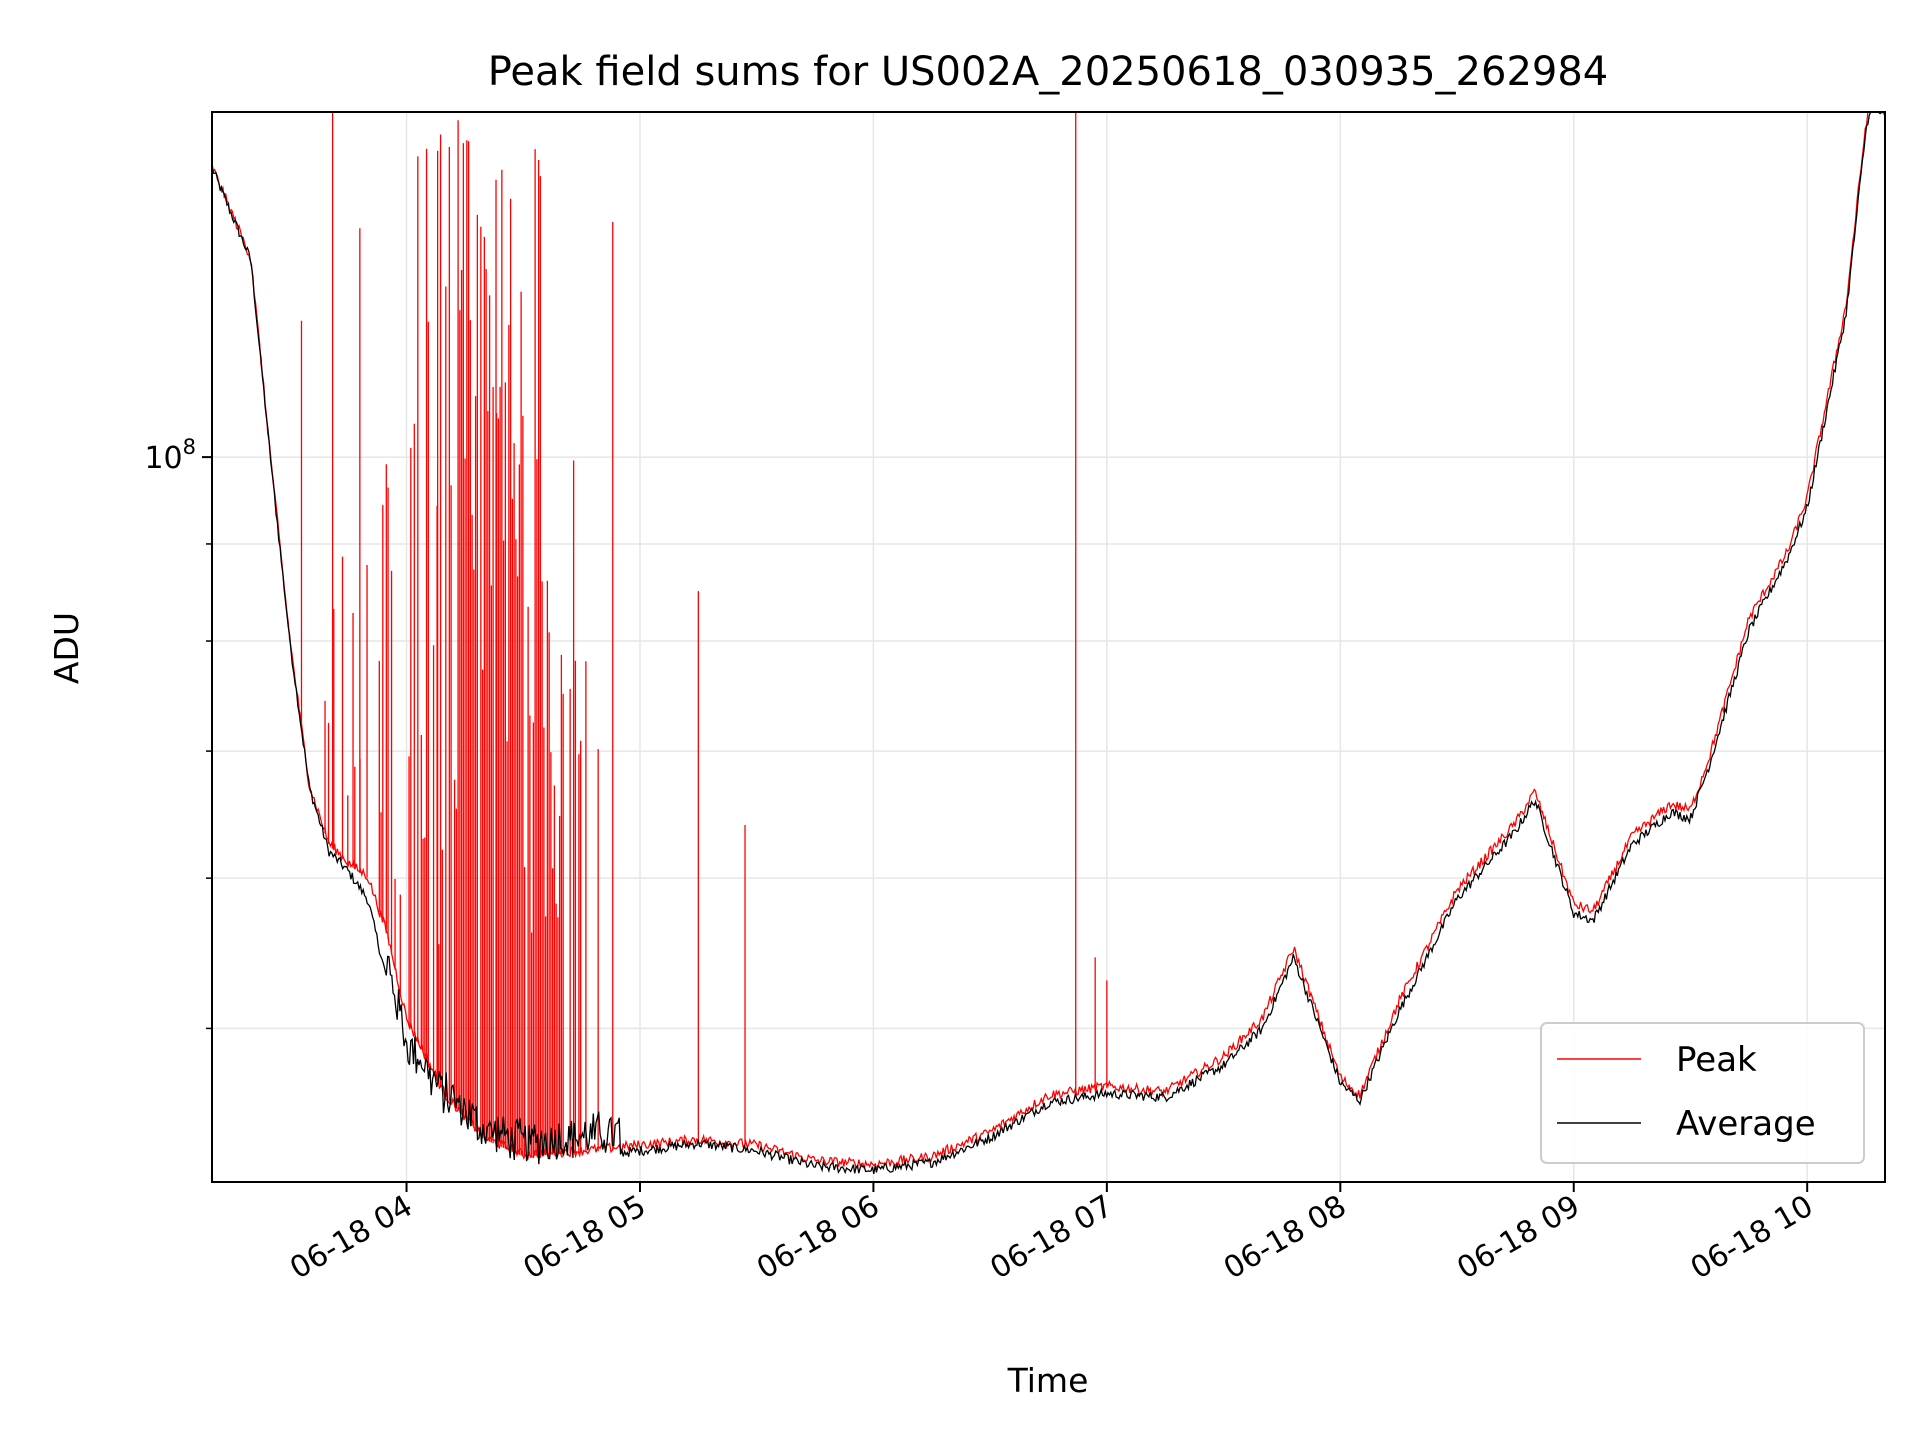  What do you see at coordinates (1048, 1380) in the screenshot?
I see `x-axis-label: Time` at bounding box center [1048, 1380].